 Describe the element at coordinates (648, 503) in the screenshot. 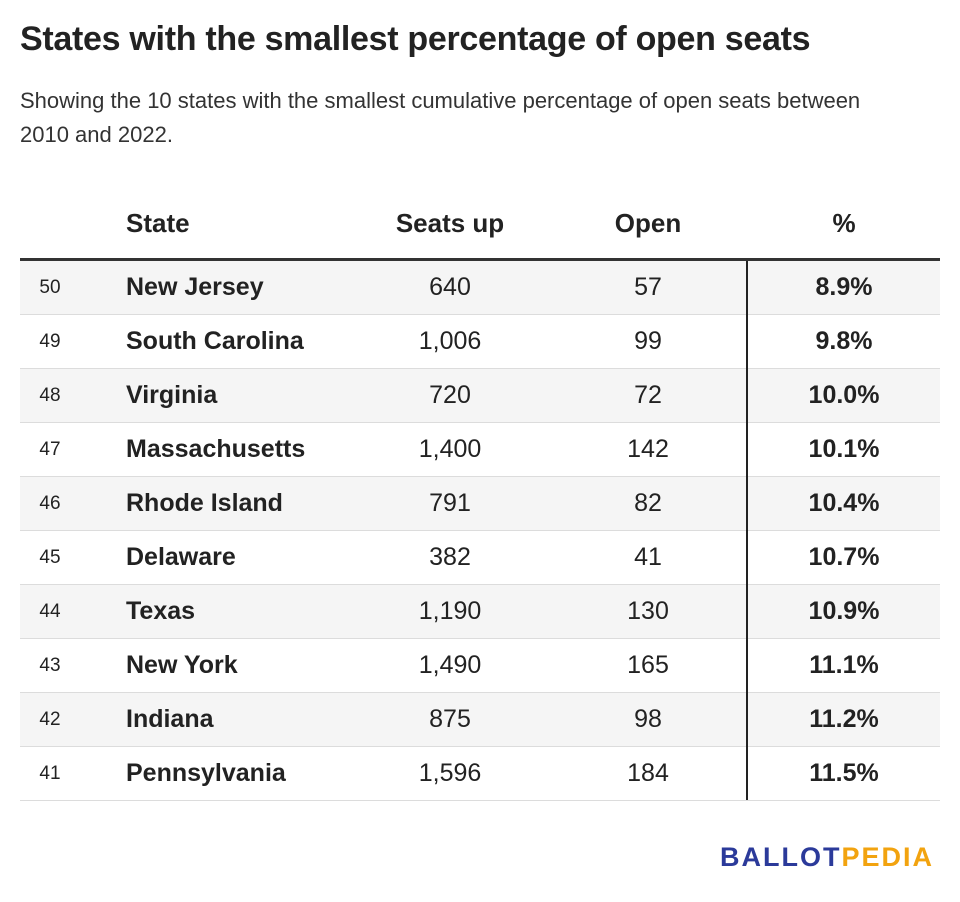

I see `row-open: 82` at that location.